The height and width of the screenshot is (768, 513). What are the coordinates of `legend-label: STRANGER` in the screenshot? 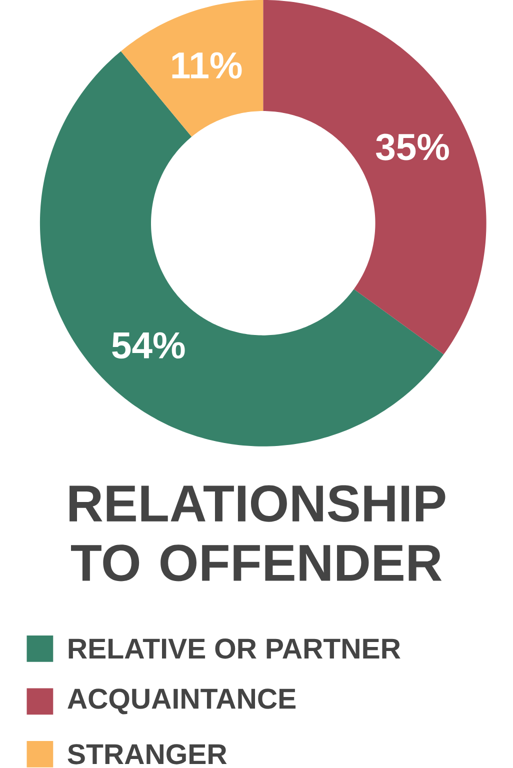 It's located at (147, 754).